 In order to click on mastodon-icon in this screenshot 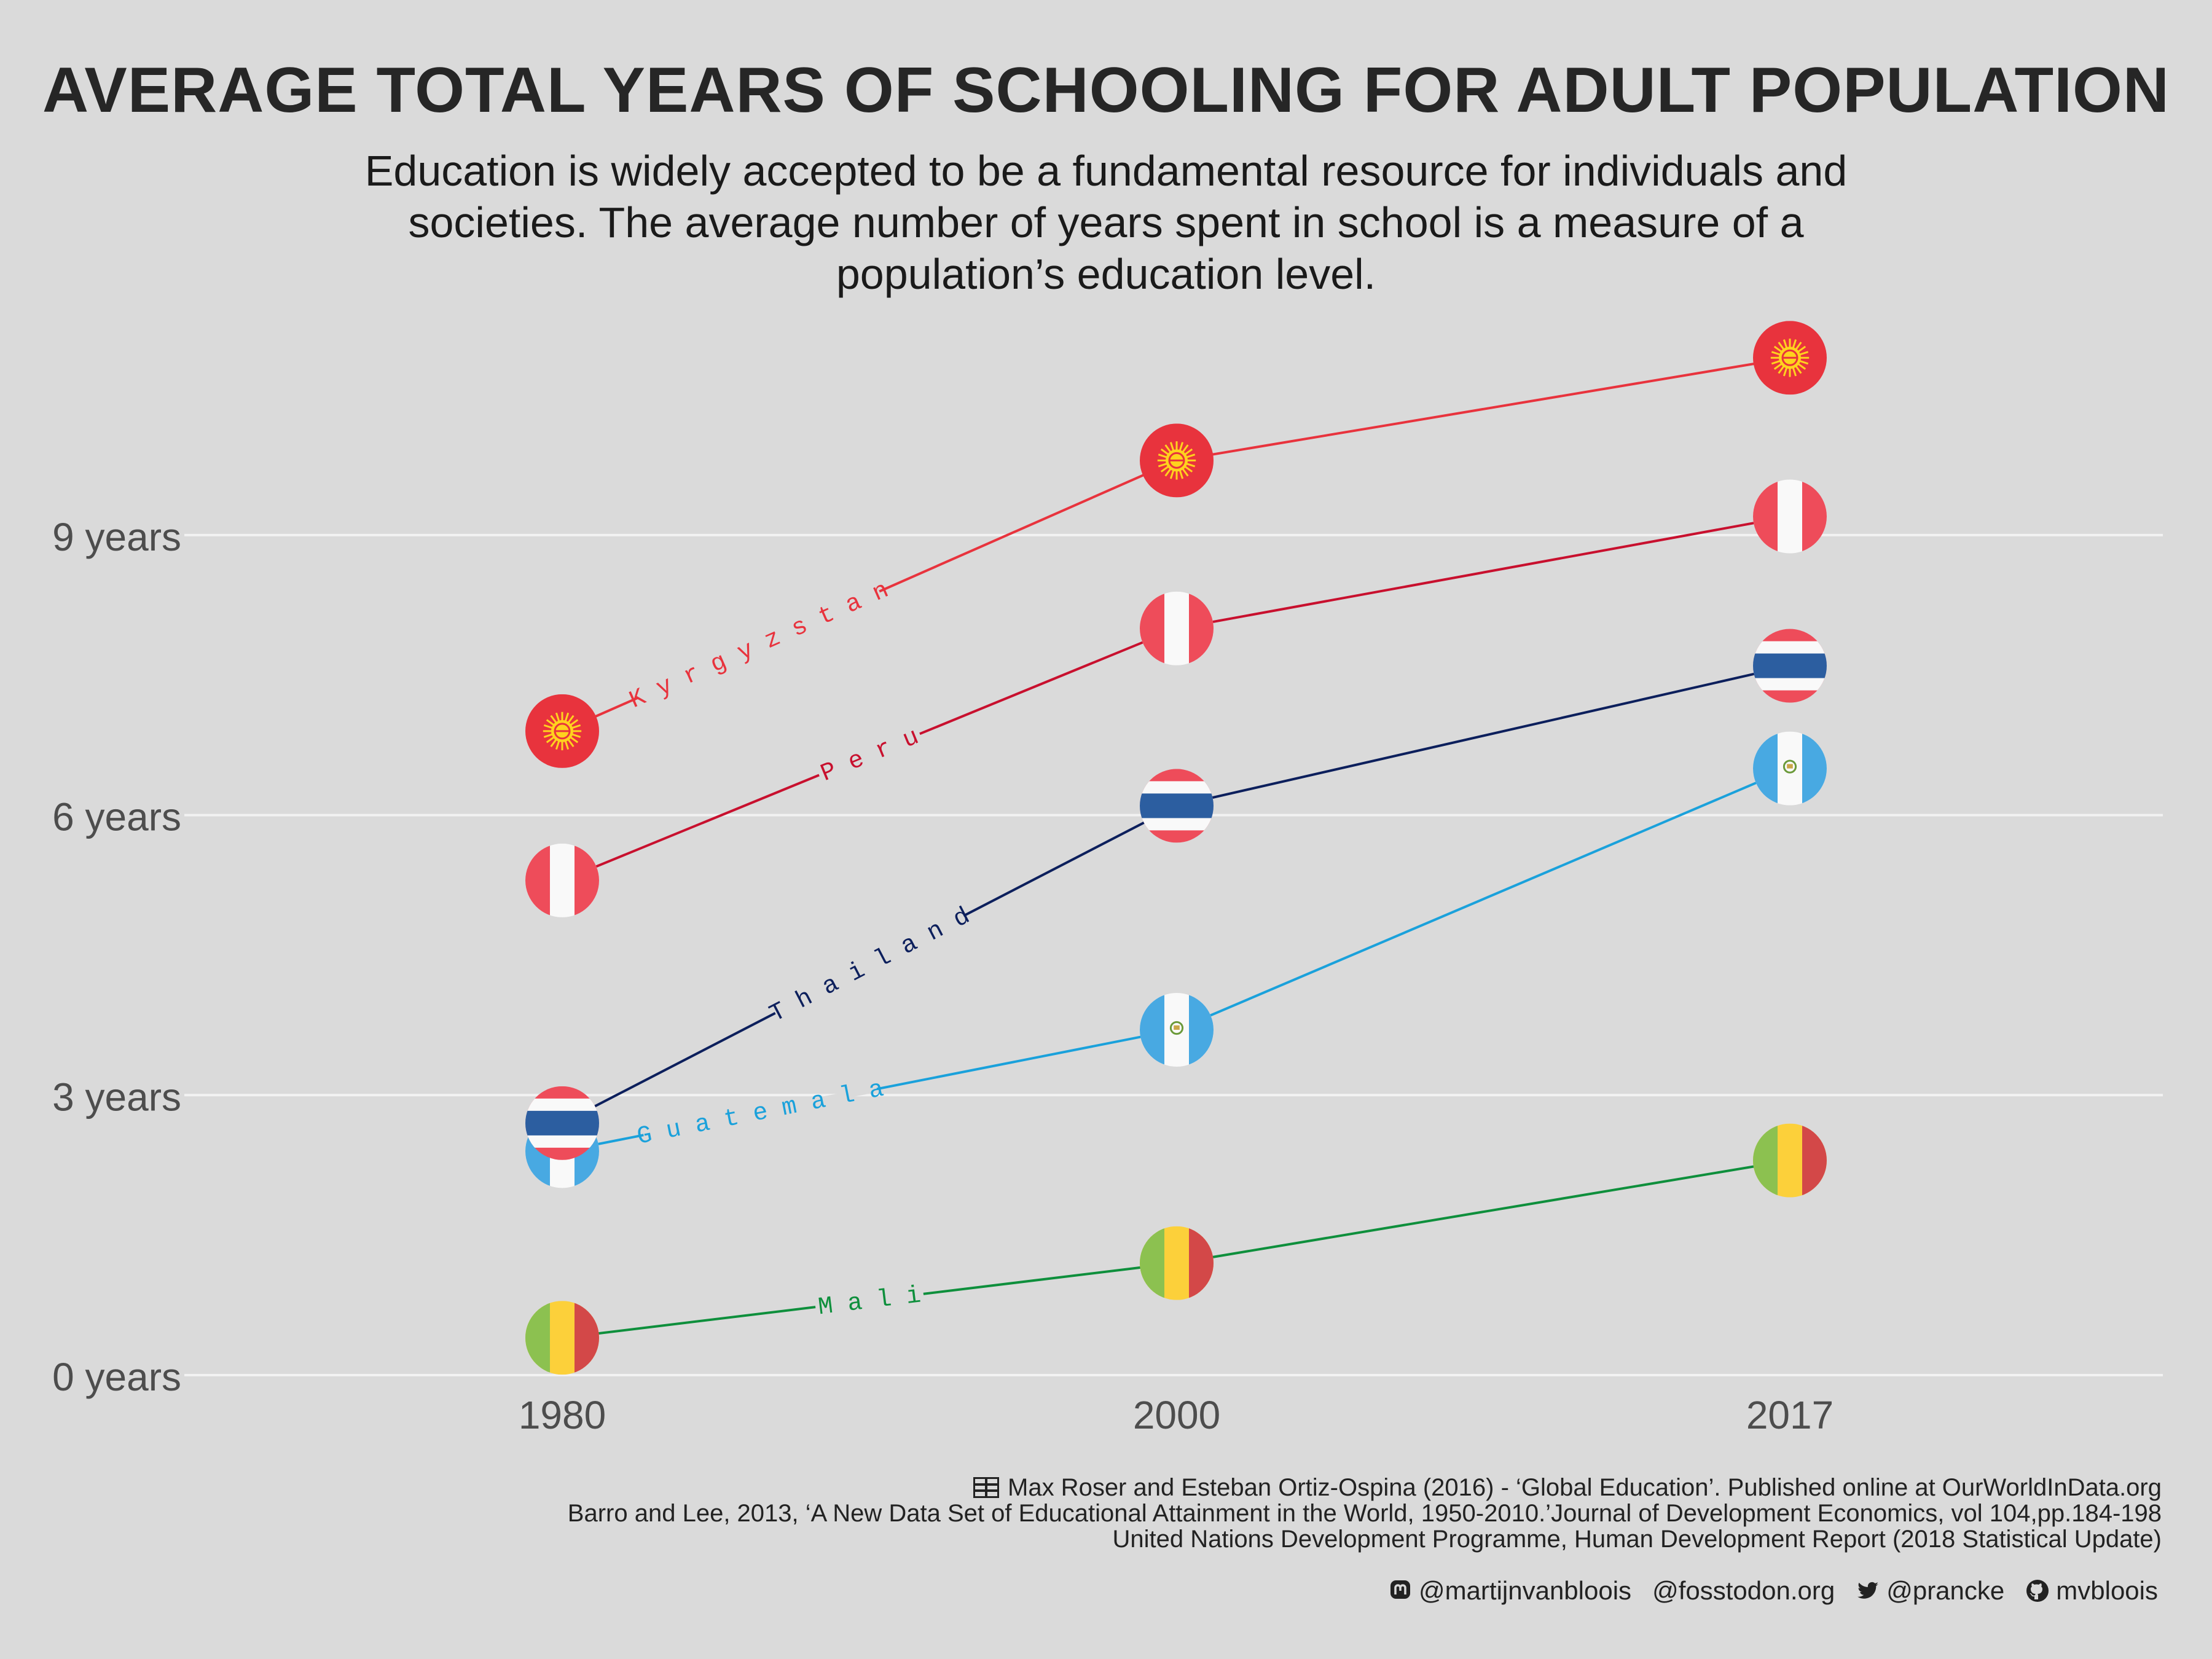, I will do `click(1400, 1589)`.